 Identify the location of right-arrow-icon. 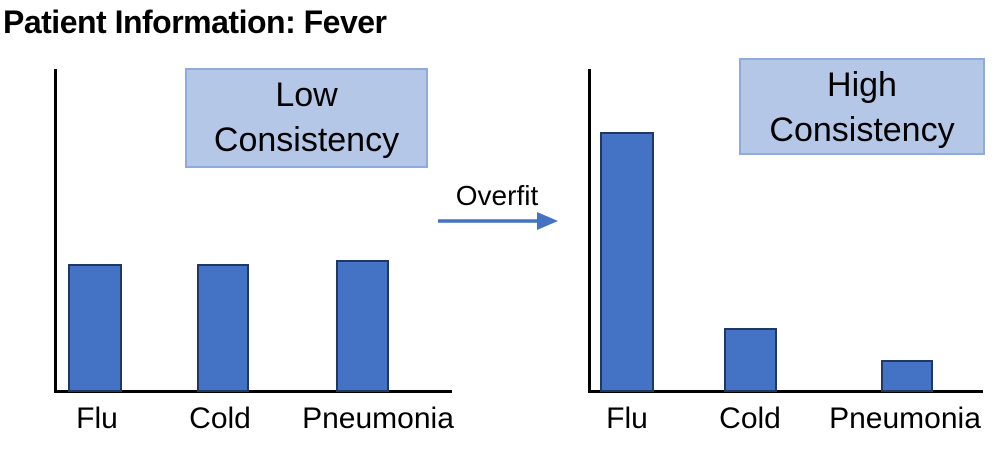
(498, 221).